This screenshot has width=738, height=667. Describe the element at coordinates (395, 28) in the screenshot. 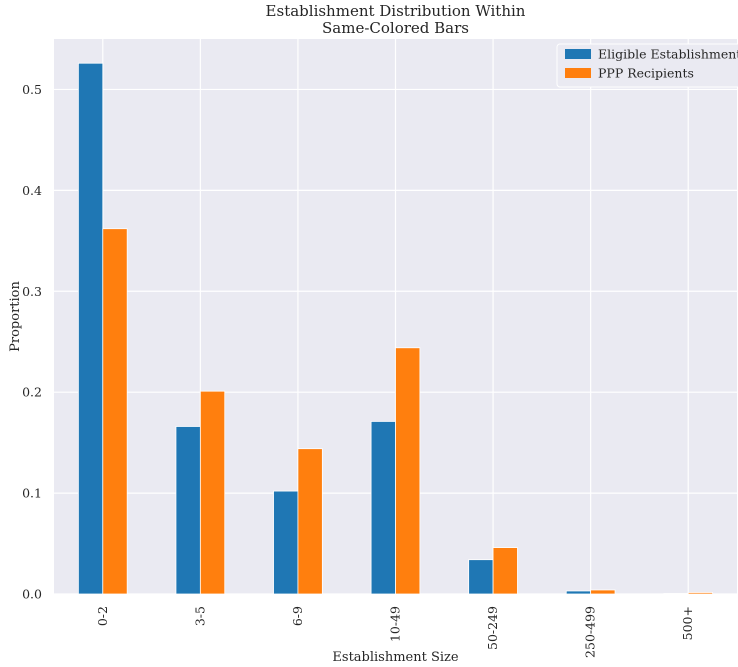

I see `chart-title-line-2: Same-Colored Bars` at that location.